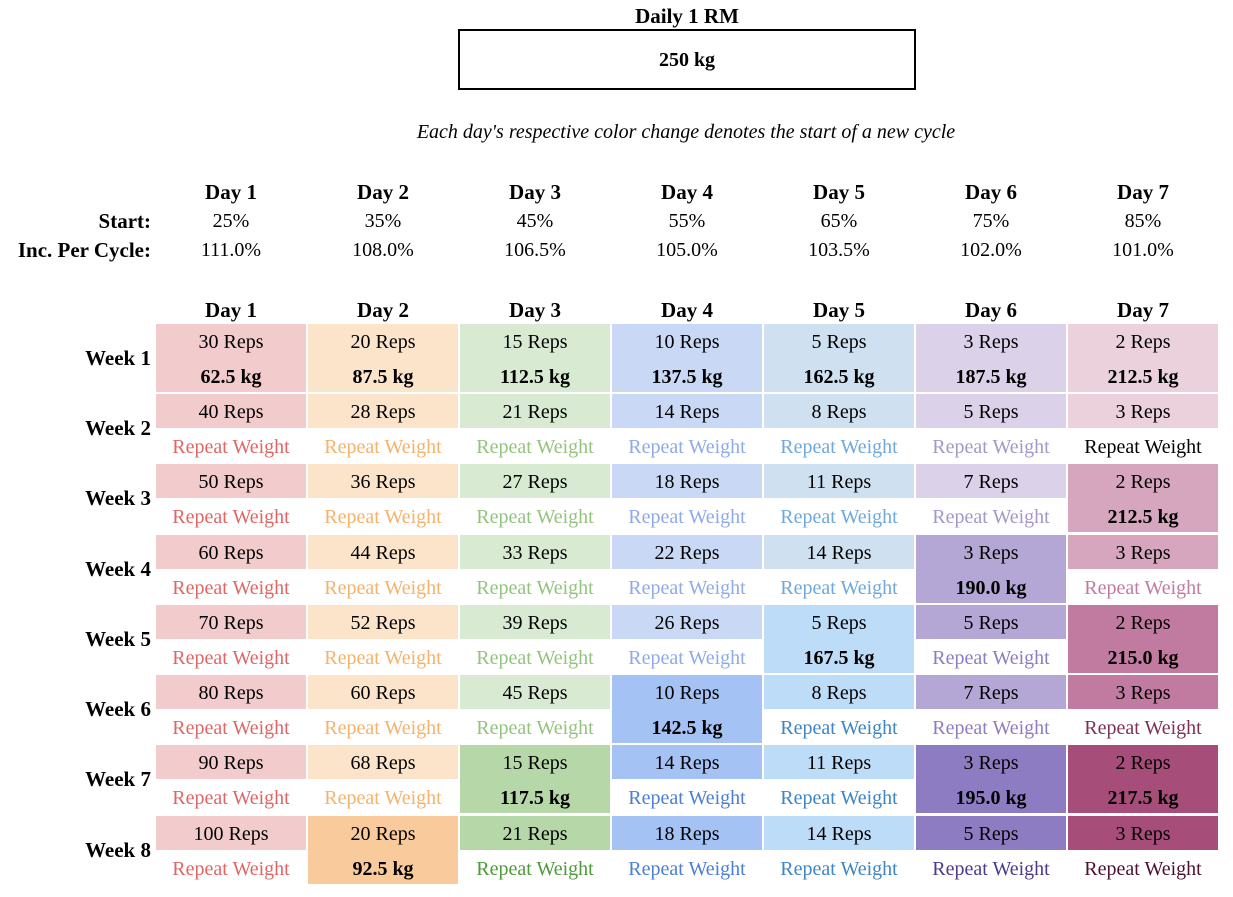 The height and width of the screenshot is (897, 1233). What do you see at coordinates (383, 377) in the screenshot?
I see `weight-value: 87.5 kg` at bounding box center [383, 377].